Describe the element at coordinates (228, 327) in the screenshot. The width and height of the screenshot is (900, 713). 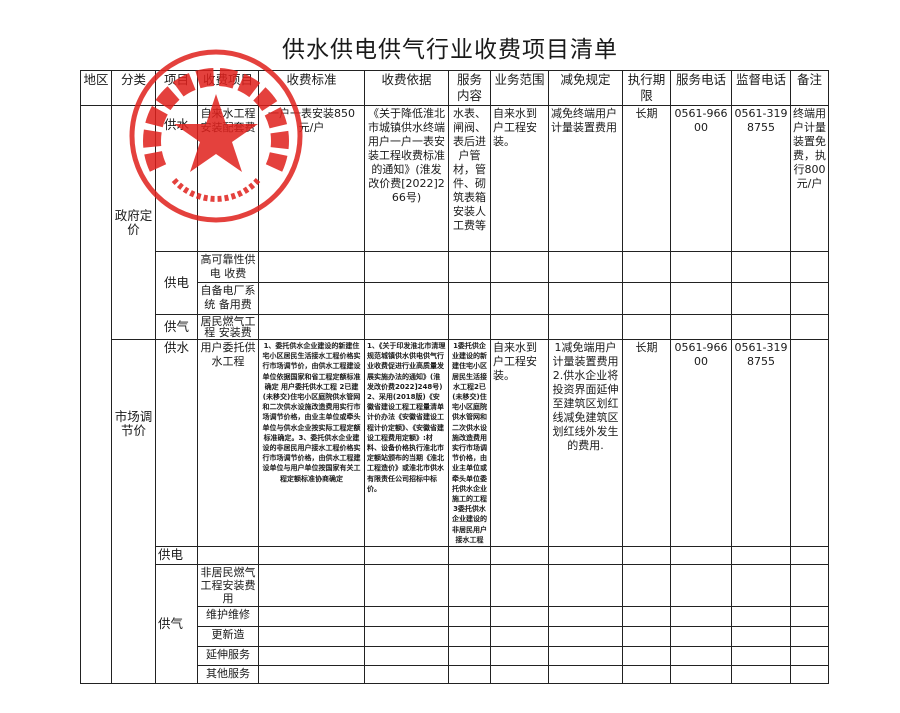
I see `fee-item-cell: 居民燃气工程 安装费` at that location.